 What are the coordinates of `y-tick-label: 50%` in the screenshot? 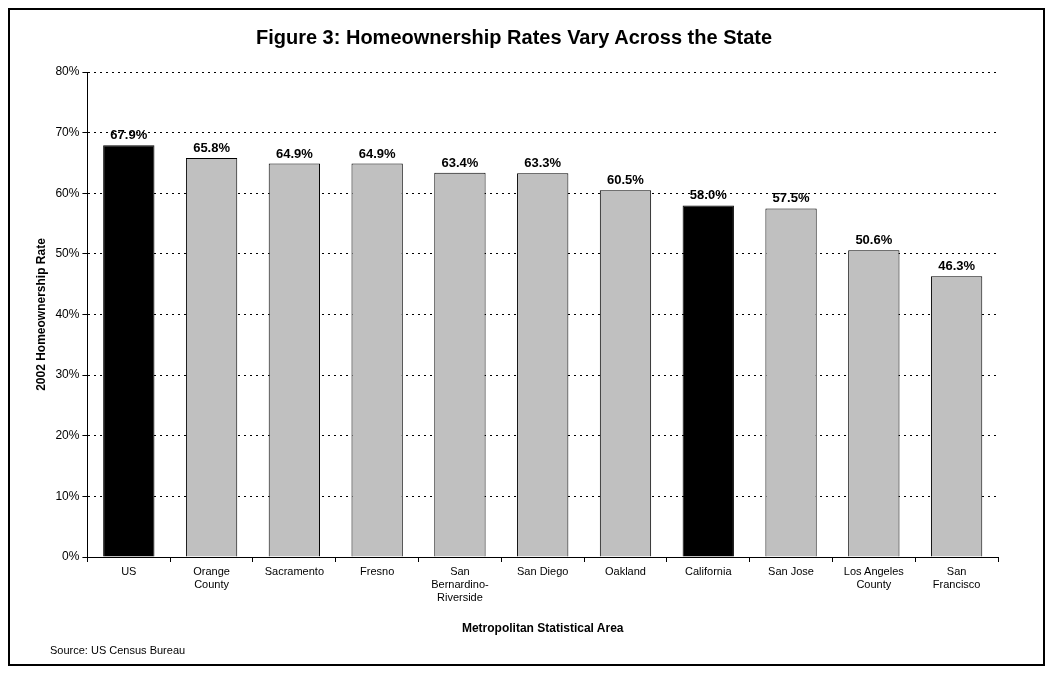 It's located at (67, 253).